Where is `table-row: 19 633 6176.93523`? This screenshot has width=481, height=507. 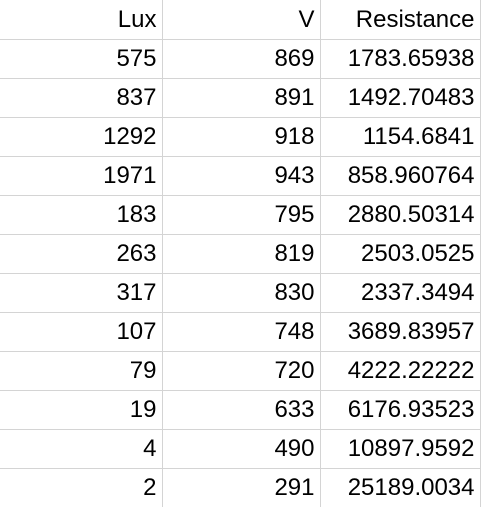
table-row: 19 633 6176.93523 is located at coordinates (240, 410).